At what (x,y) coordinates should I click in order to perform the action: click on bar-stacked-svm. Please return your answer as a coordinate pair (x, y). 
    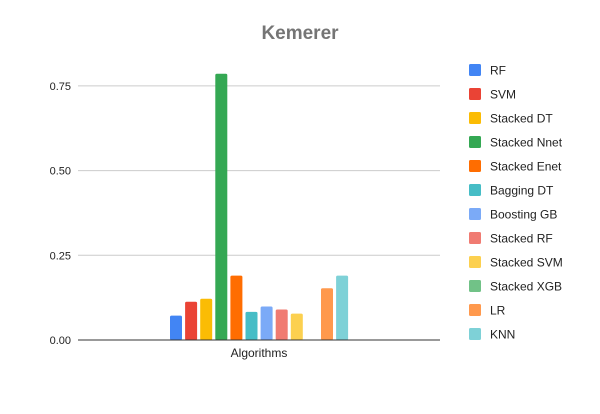
    Looking at the image, I should click on (296, 326).